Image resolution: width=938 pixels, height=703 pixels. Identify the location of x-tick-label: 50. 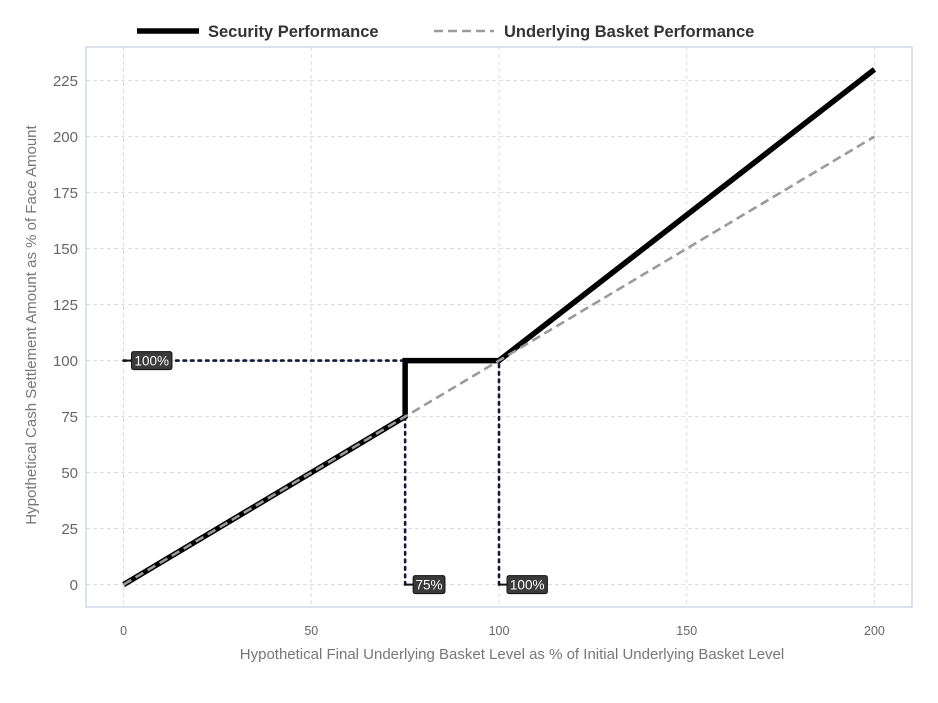
(311, 631).